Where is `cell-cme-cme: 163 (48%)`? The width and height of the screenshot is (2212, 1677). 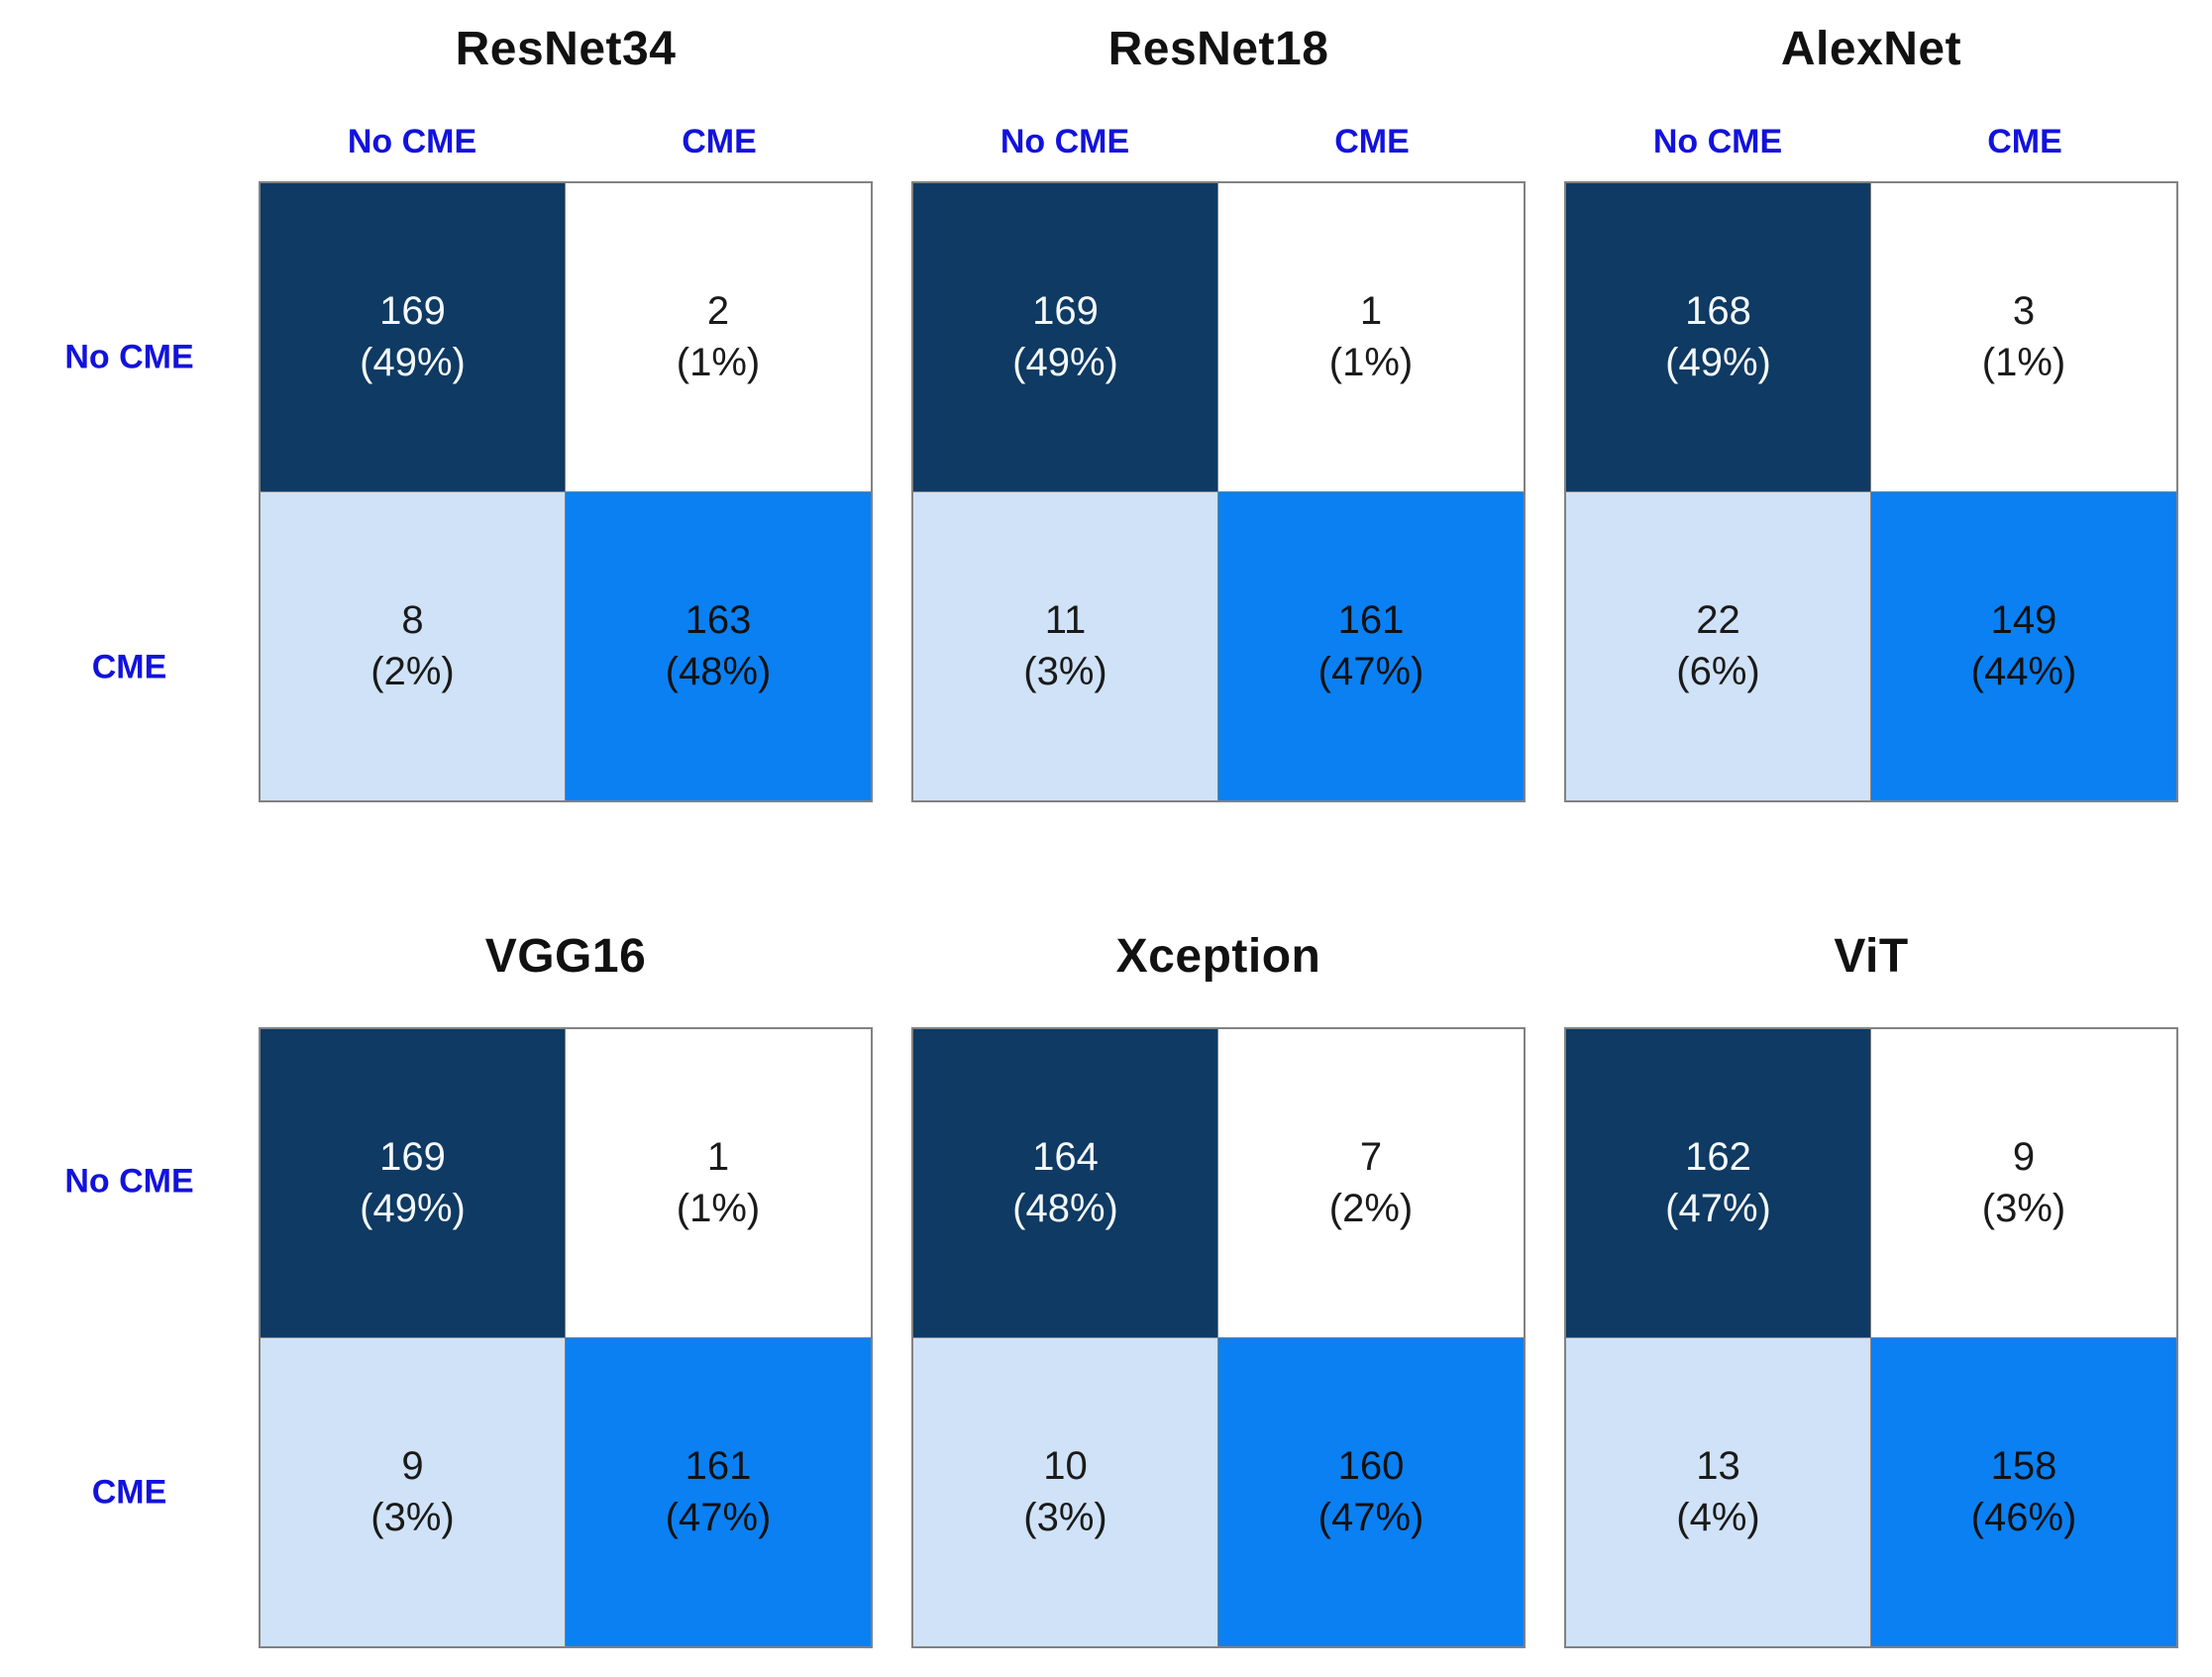 cell-cme-cme: 163 (48%) is located at coordinates (718, 645).